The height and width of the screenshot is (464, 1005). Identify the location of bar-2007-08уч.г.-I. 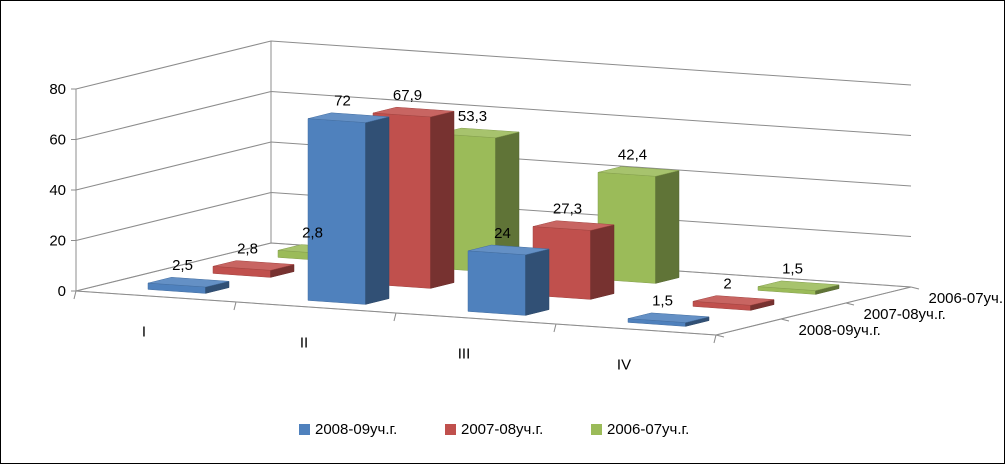
(253, 269).